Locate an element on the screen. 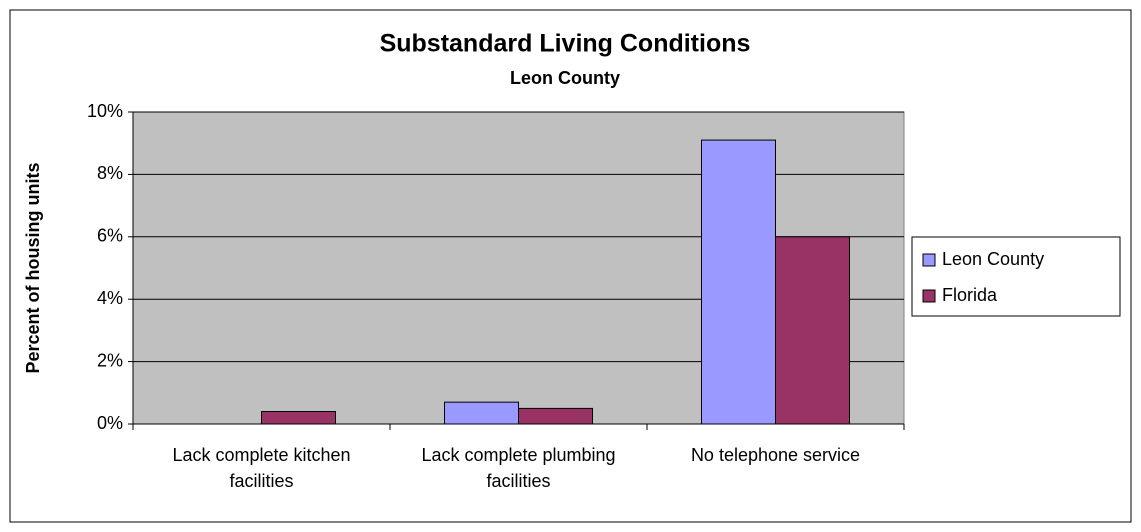  x-tick-label: Lack complete plumbing facilities is located at coordinates (518, 468).